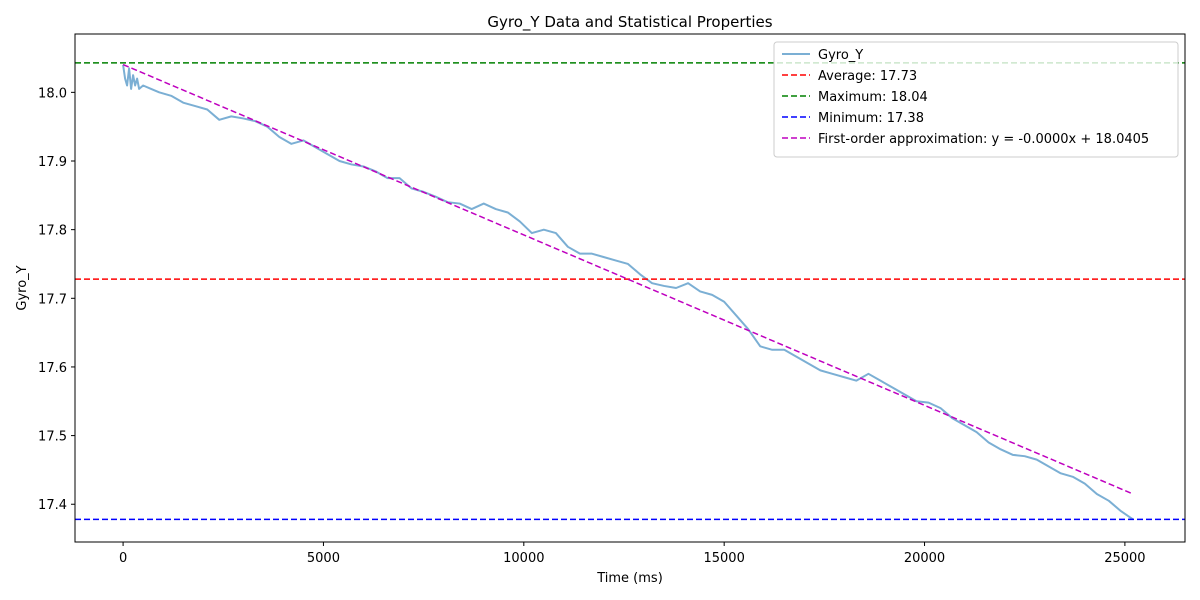 The width and height of the screenshot is (1200, 600). I want to click on y-tick-label: 18.0, so click(52, 93).